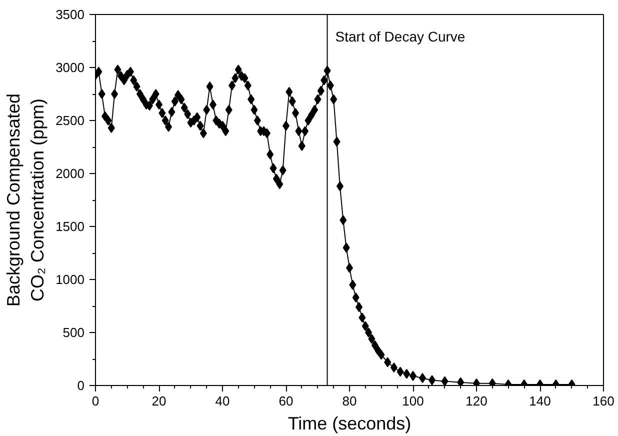 The width and height of the screenshot is (618, 436). I want to click on x-tick-label: 120, so click(477, 401).